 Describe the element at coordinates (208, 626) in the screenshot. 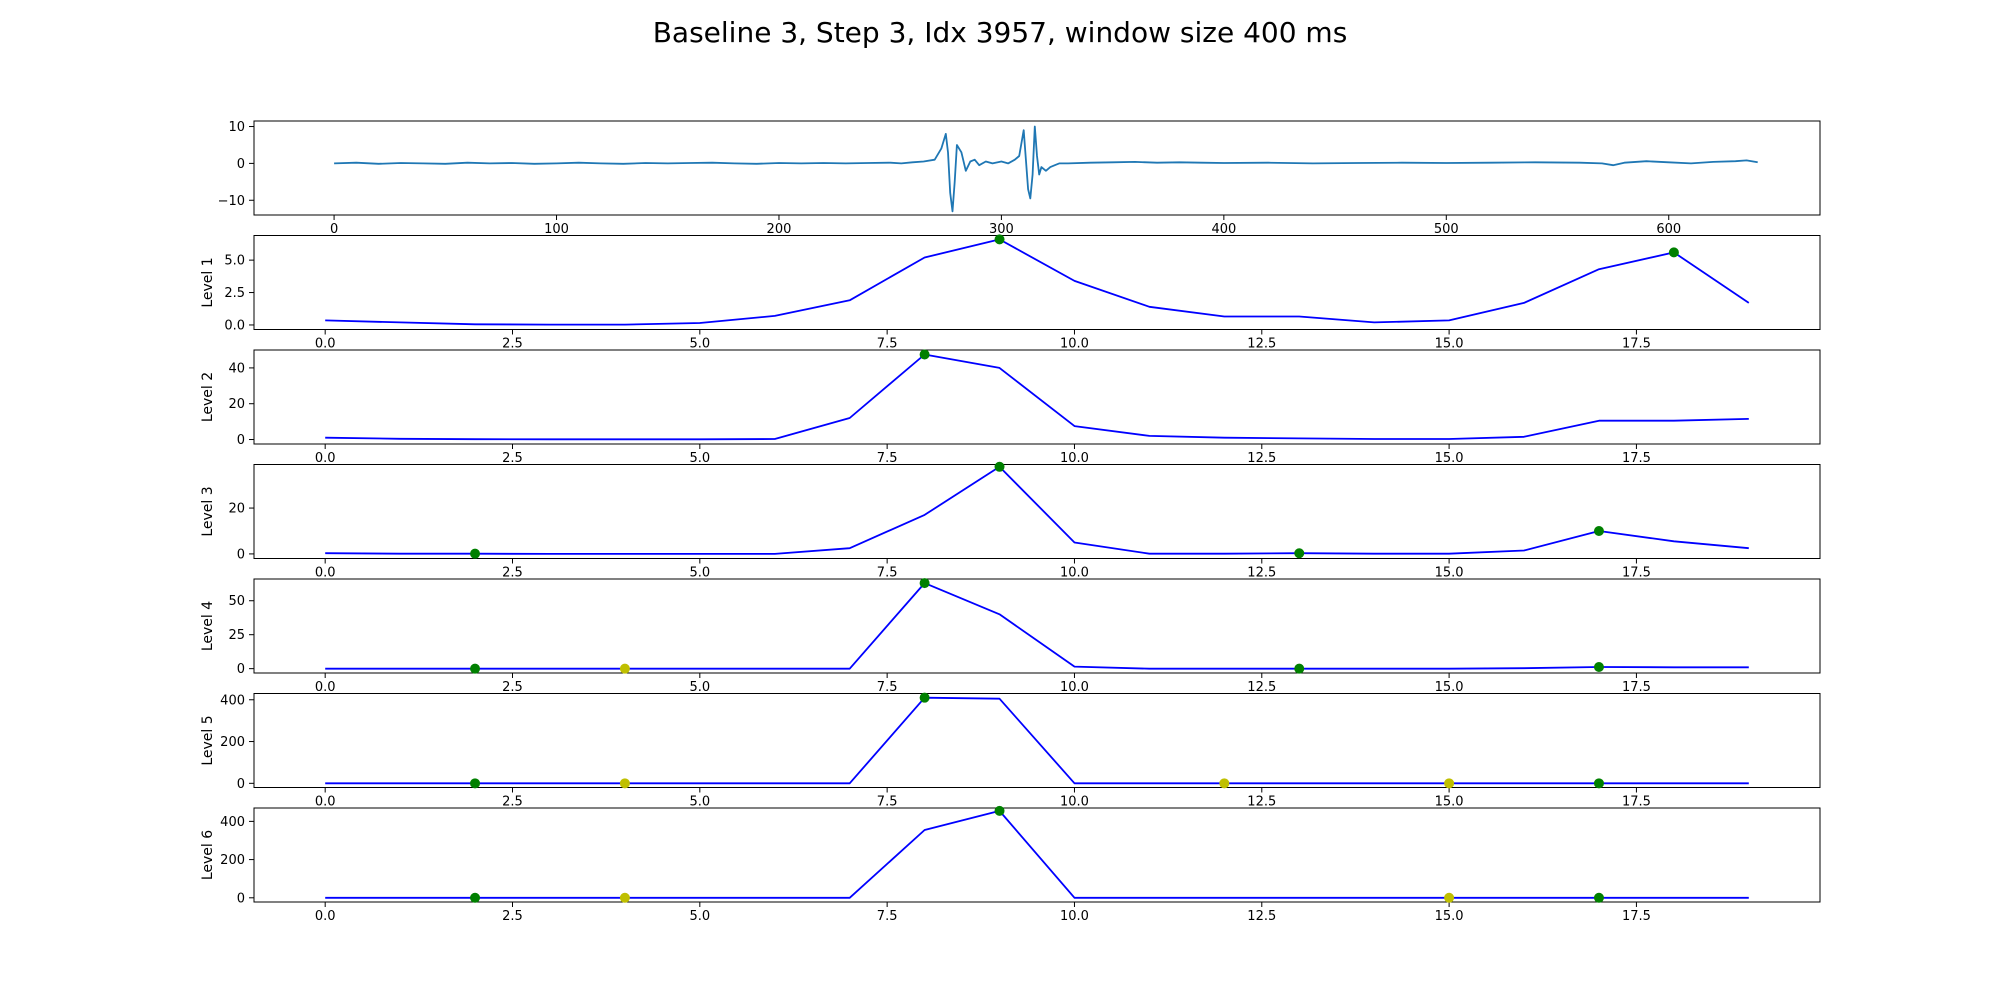

I see `y-axis-label: Level 4` at that location.